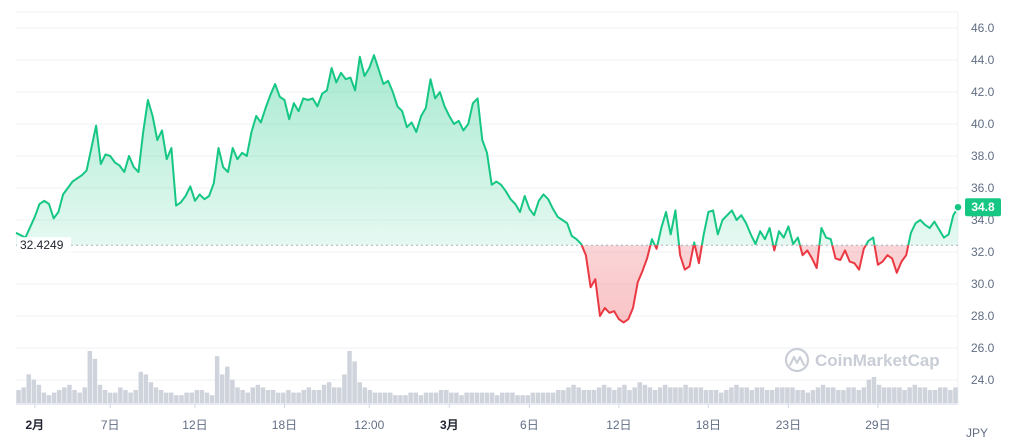  Describe the element at coordinates (983, 284) in the screenshot. I see `y-tick-label: 30.0` at that location.